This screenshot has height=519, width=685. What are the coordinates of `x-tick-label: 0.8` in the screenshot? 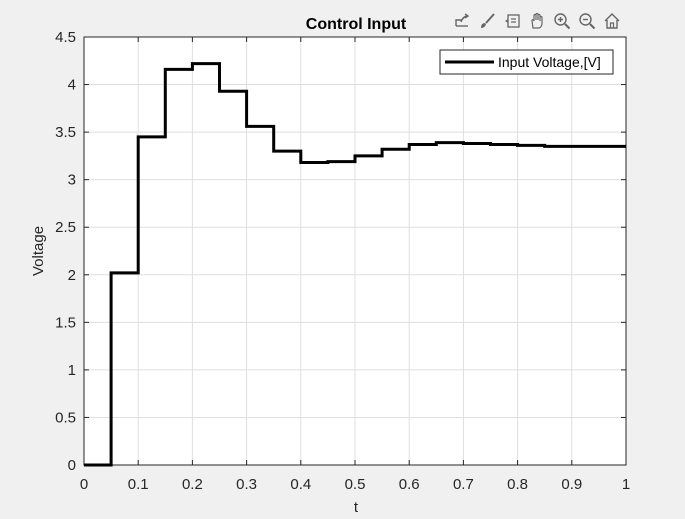 It's located at (517, 484).